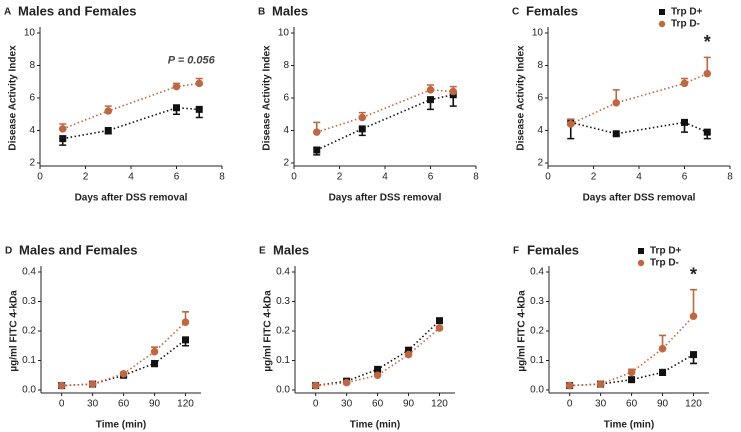  What do you see at coordinates (666, 251) in the screenshot?
I see `legend-label: Trp D+` at bounding box center [666, 251].